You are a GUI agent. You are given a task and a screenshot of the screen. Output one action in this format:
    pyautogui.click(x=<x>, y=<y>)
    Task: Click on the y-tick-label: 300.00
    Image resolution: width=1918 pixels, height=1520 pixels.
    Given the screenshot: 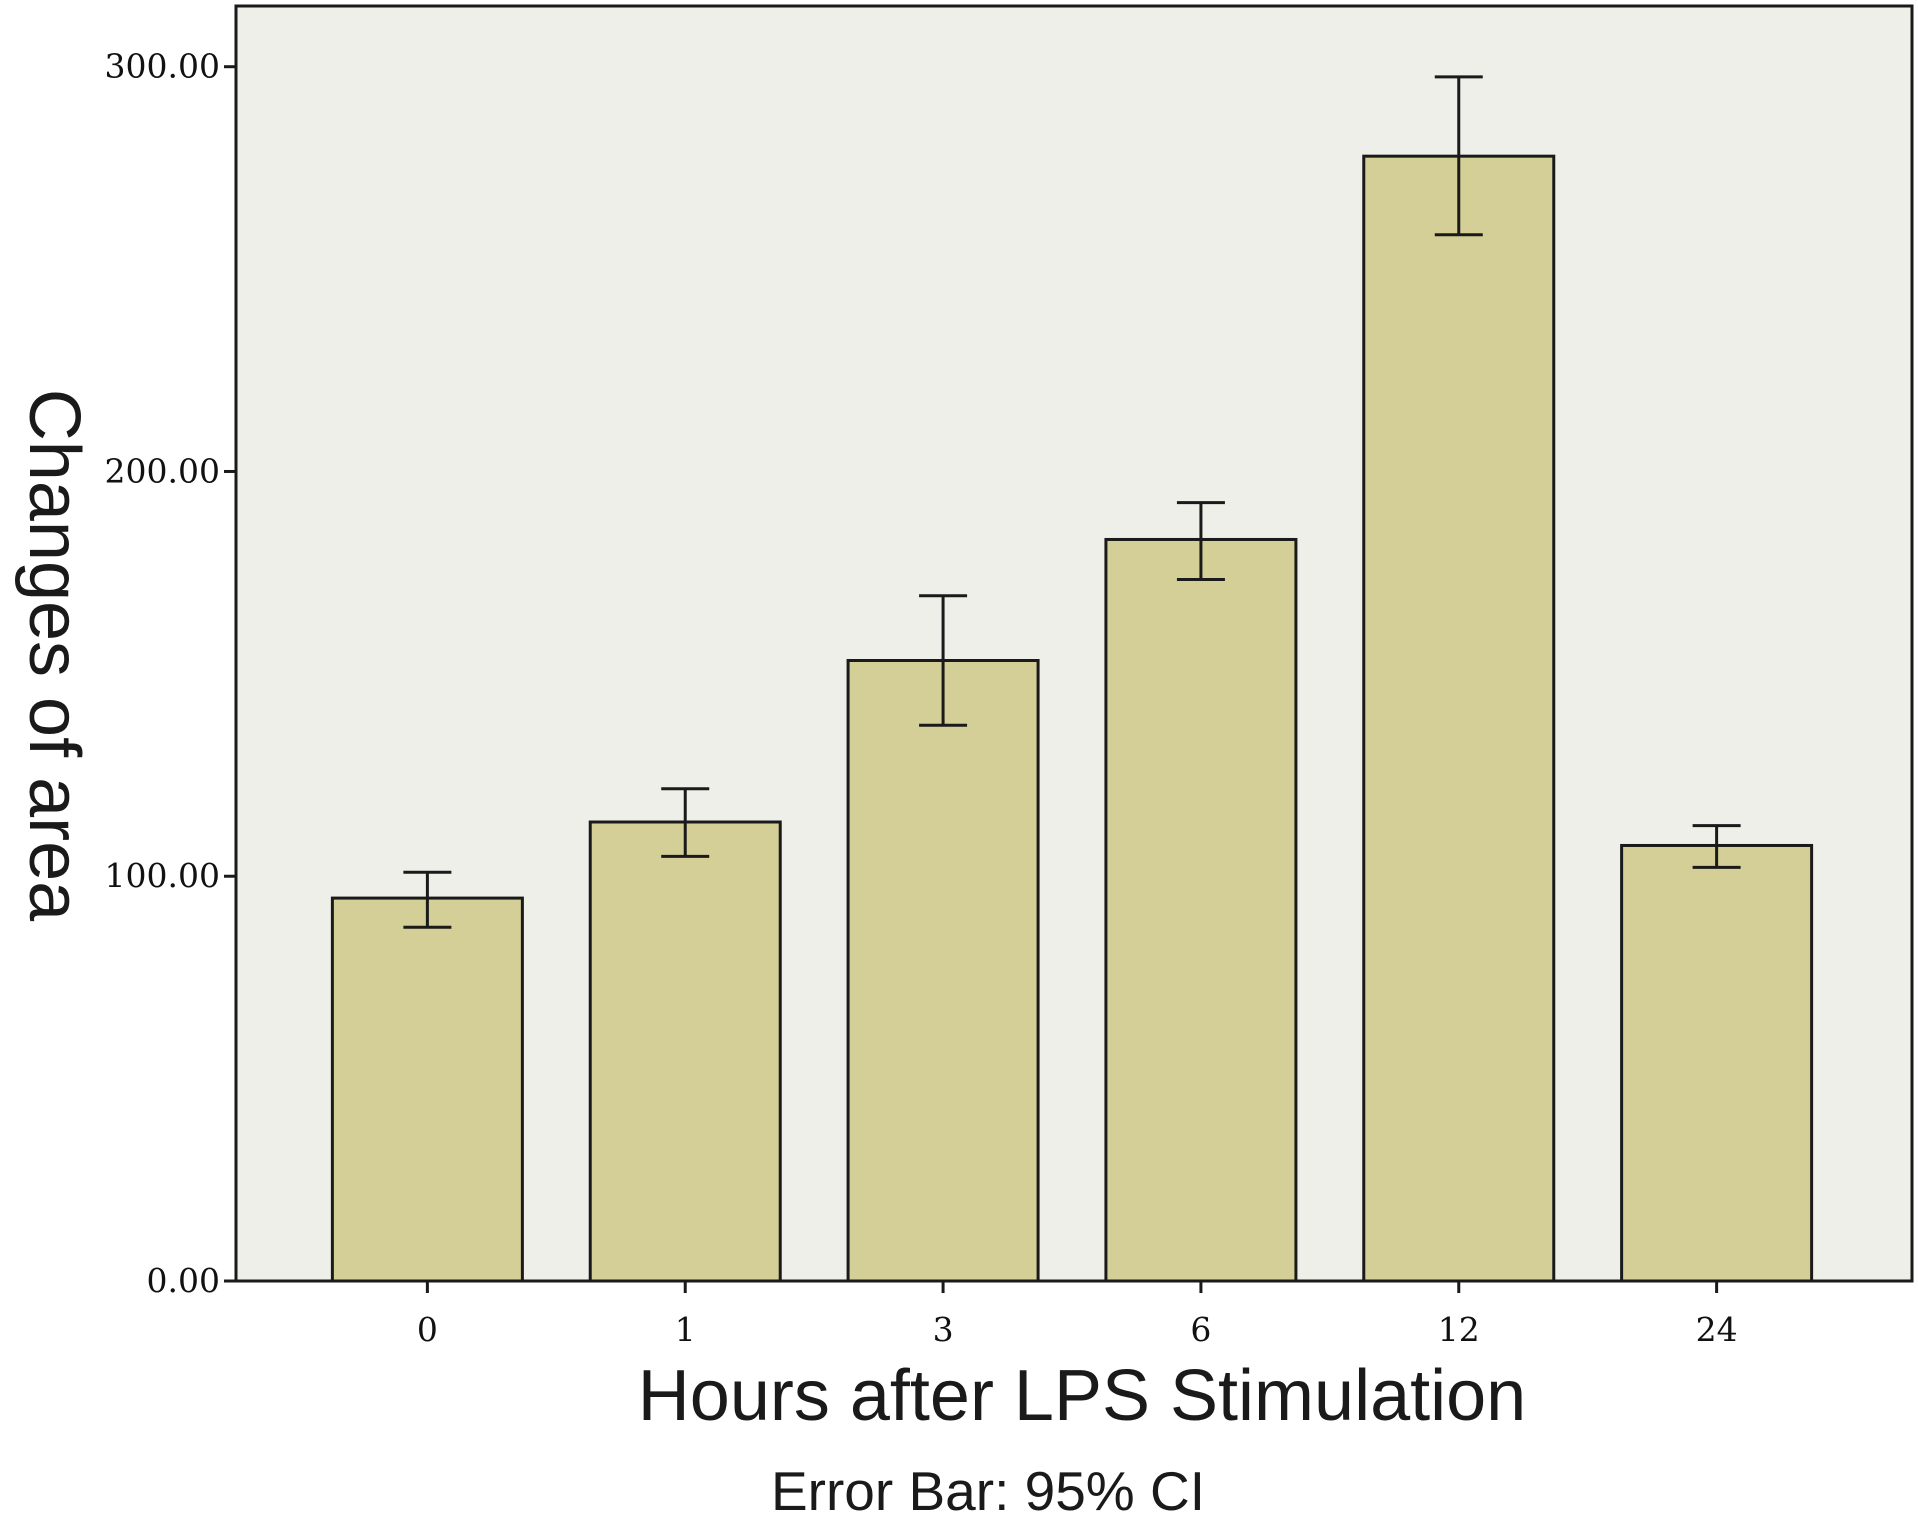 What is the action you would take?
    pyautogui.click(x=162, y=66)
    